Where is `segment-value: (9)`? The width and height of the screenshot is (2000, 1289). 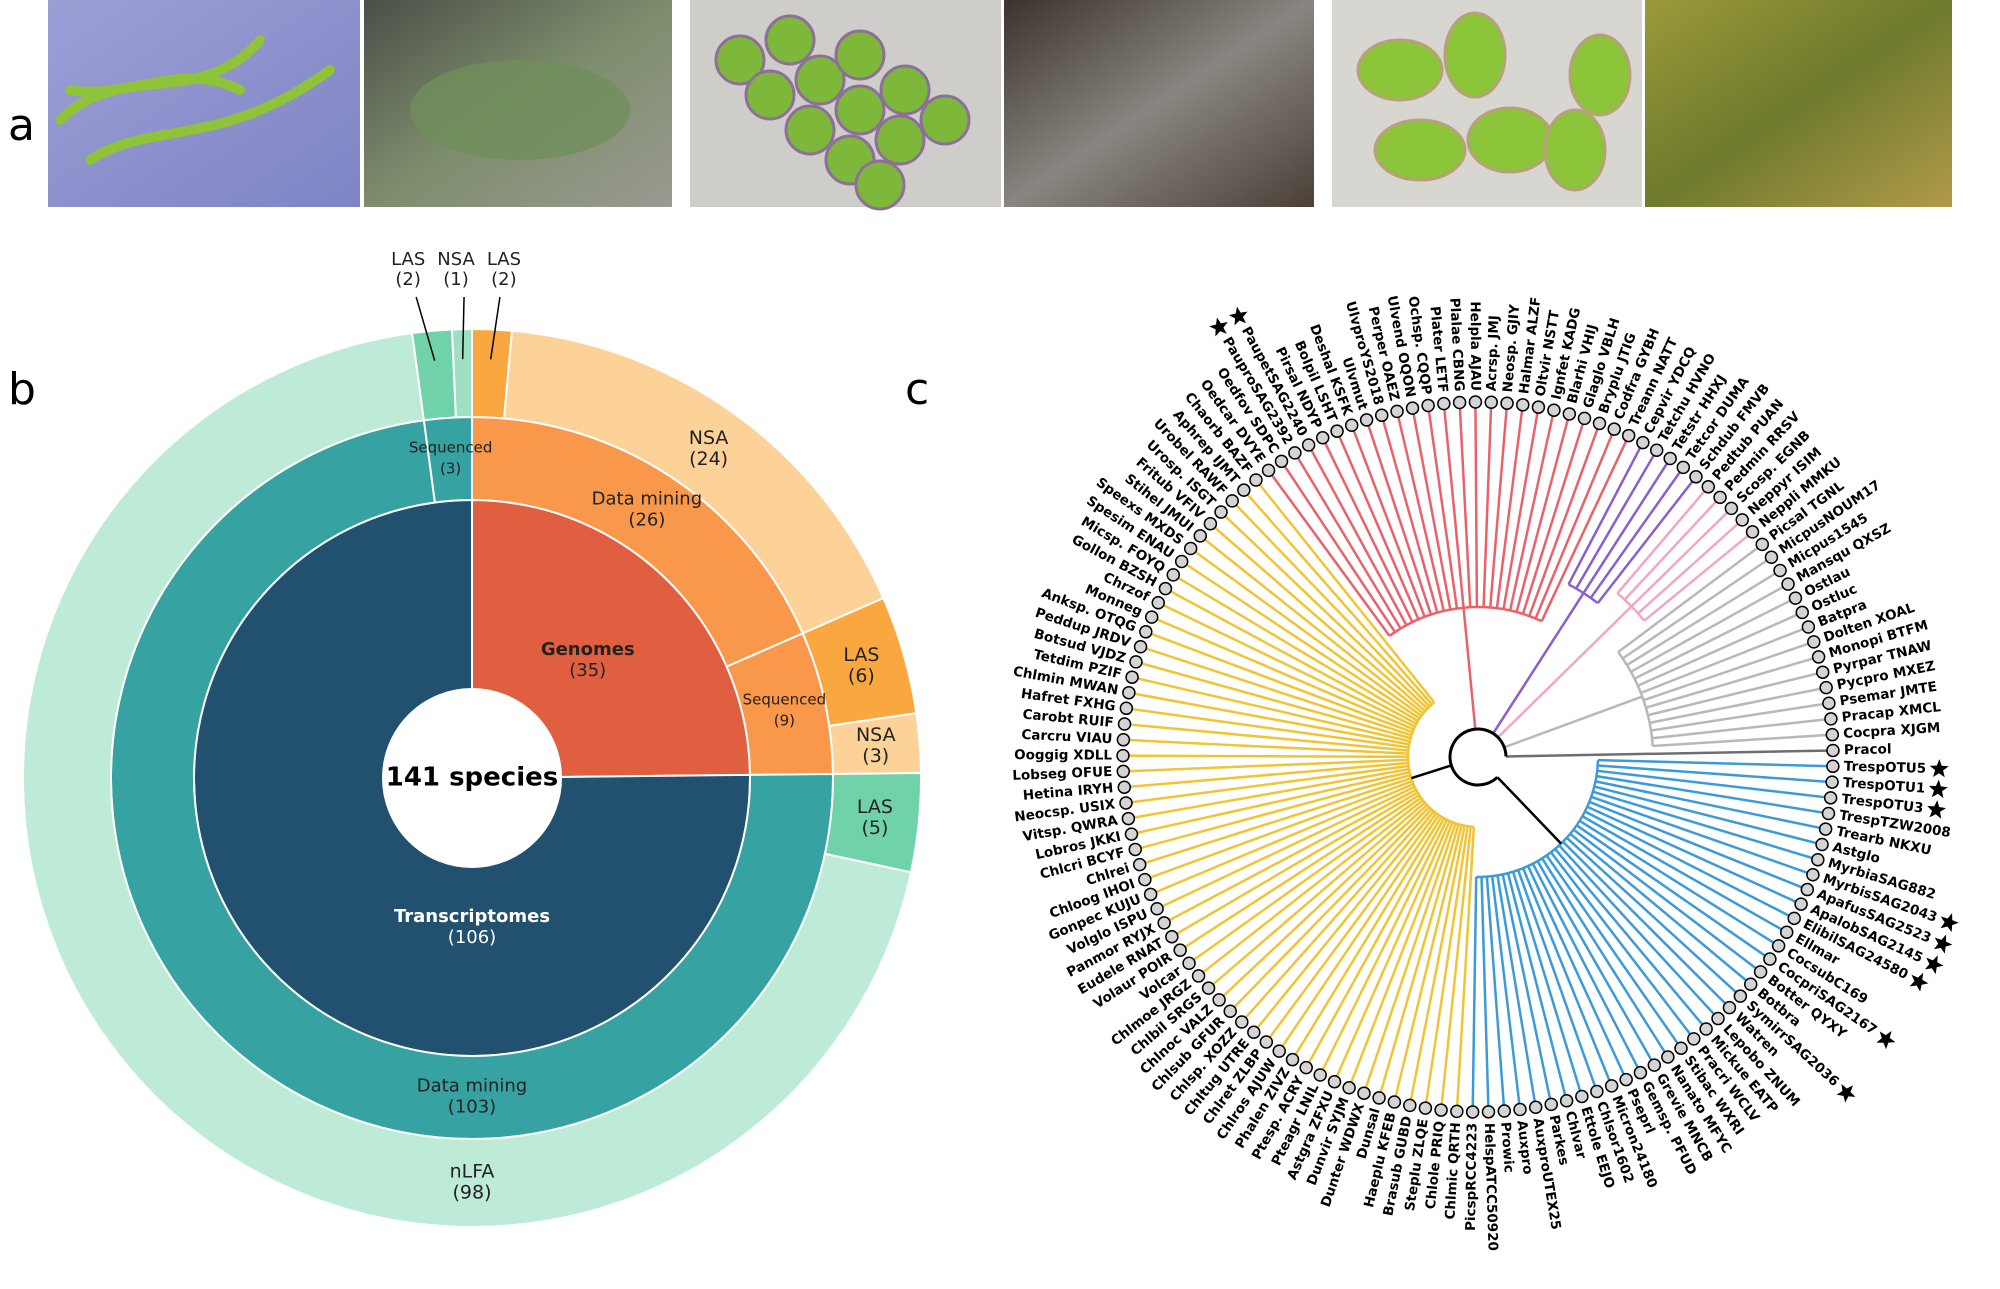 segment-value: (9) is located at coordinates (784, 720).